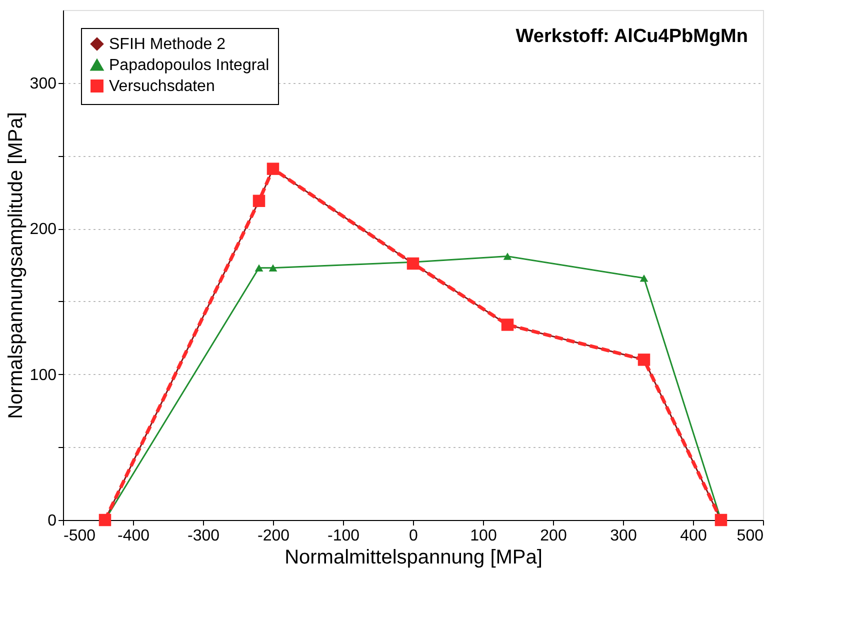  Describe the element at coordinates (43, 375) in the screenshot. I see `y-tick-label: 100` at that location.